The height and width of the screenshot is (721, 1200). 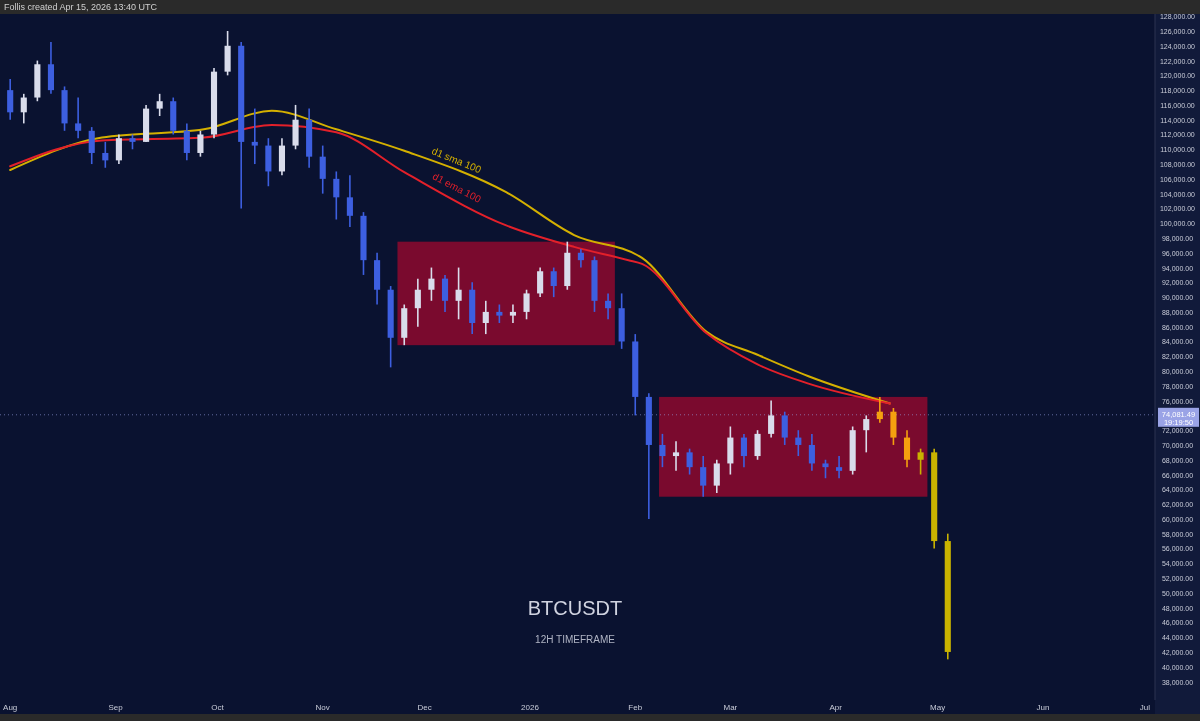 What do you see at coordinates (836, 707) in the screenshot?
I see `x-tick-label: Apr` at bounding box center [836, 707].